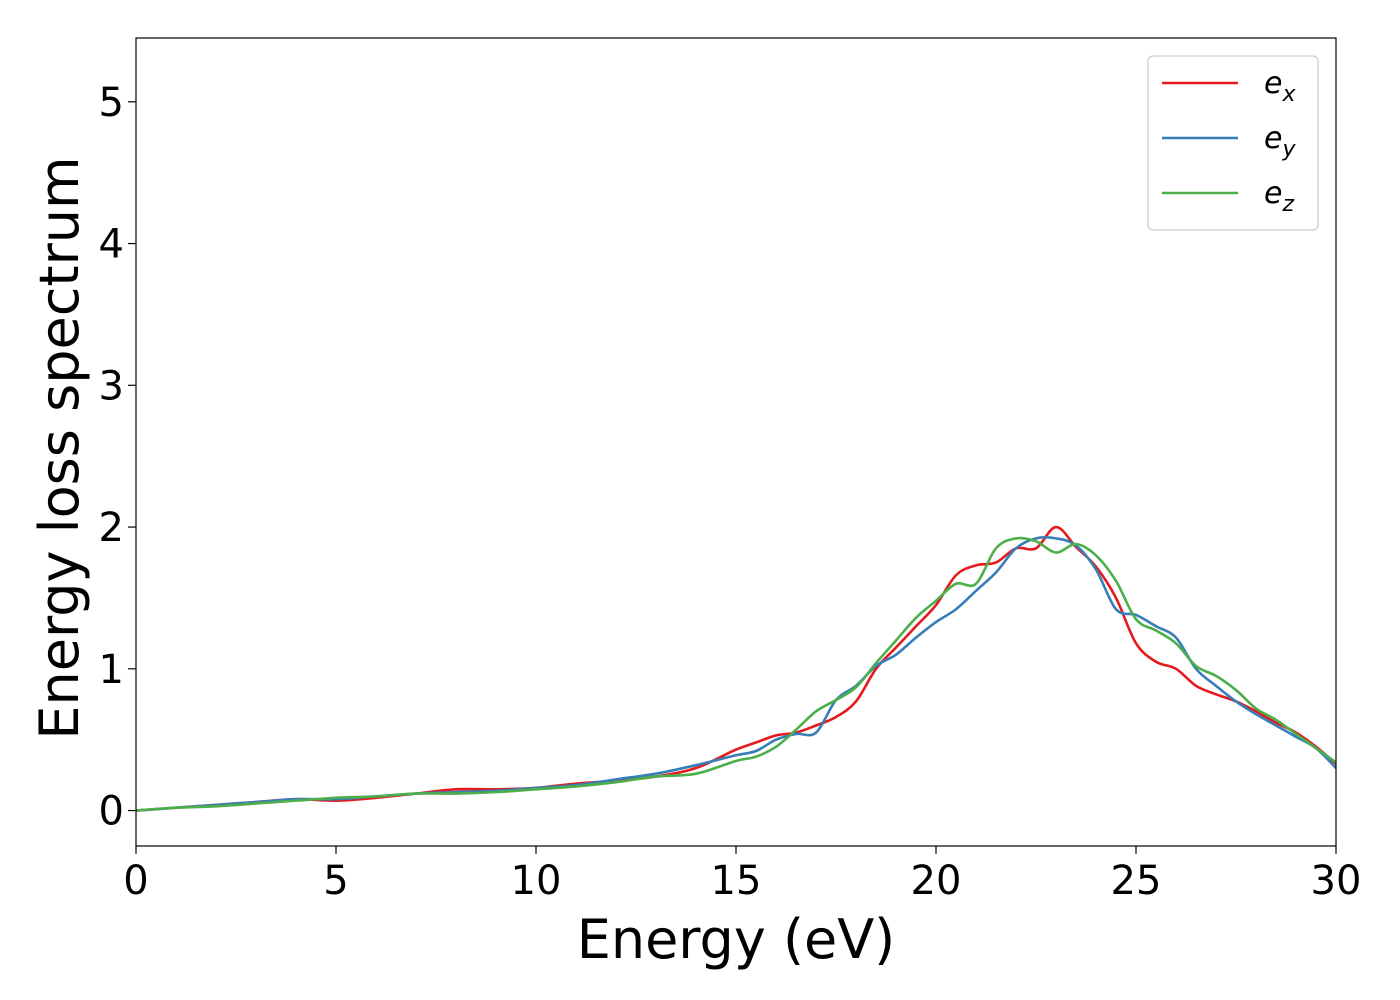 This screenshot has width=1400, height=1000. What do you see at coordinates (59, 447) in the screenshot?
I see `y-axis-title: Energy loss spectrum` at bounding box center [59, 447].